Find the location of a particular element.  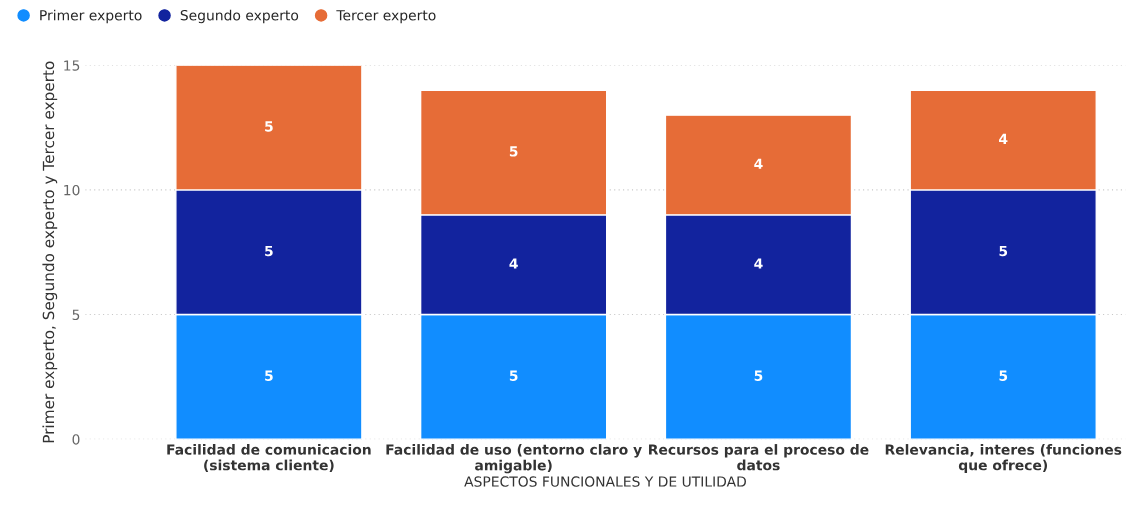

y-tick-label: 10 is located at coordinates (72, 190).